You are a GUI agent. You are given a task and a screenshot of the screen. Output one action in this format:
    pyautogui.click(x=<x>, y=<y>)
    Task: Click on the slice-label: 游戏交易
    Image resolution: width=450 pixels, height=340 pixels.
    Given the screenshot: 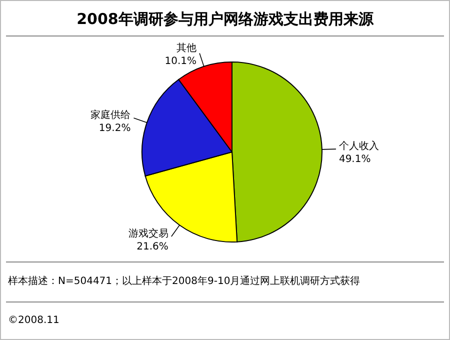 What is the action you would take?
    pyautogui.click(x=148, y=234)
    